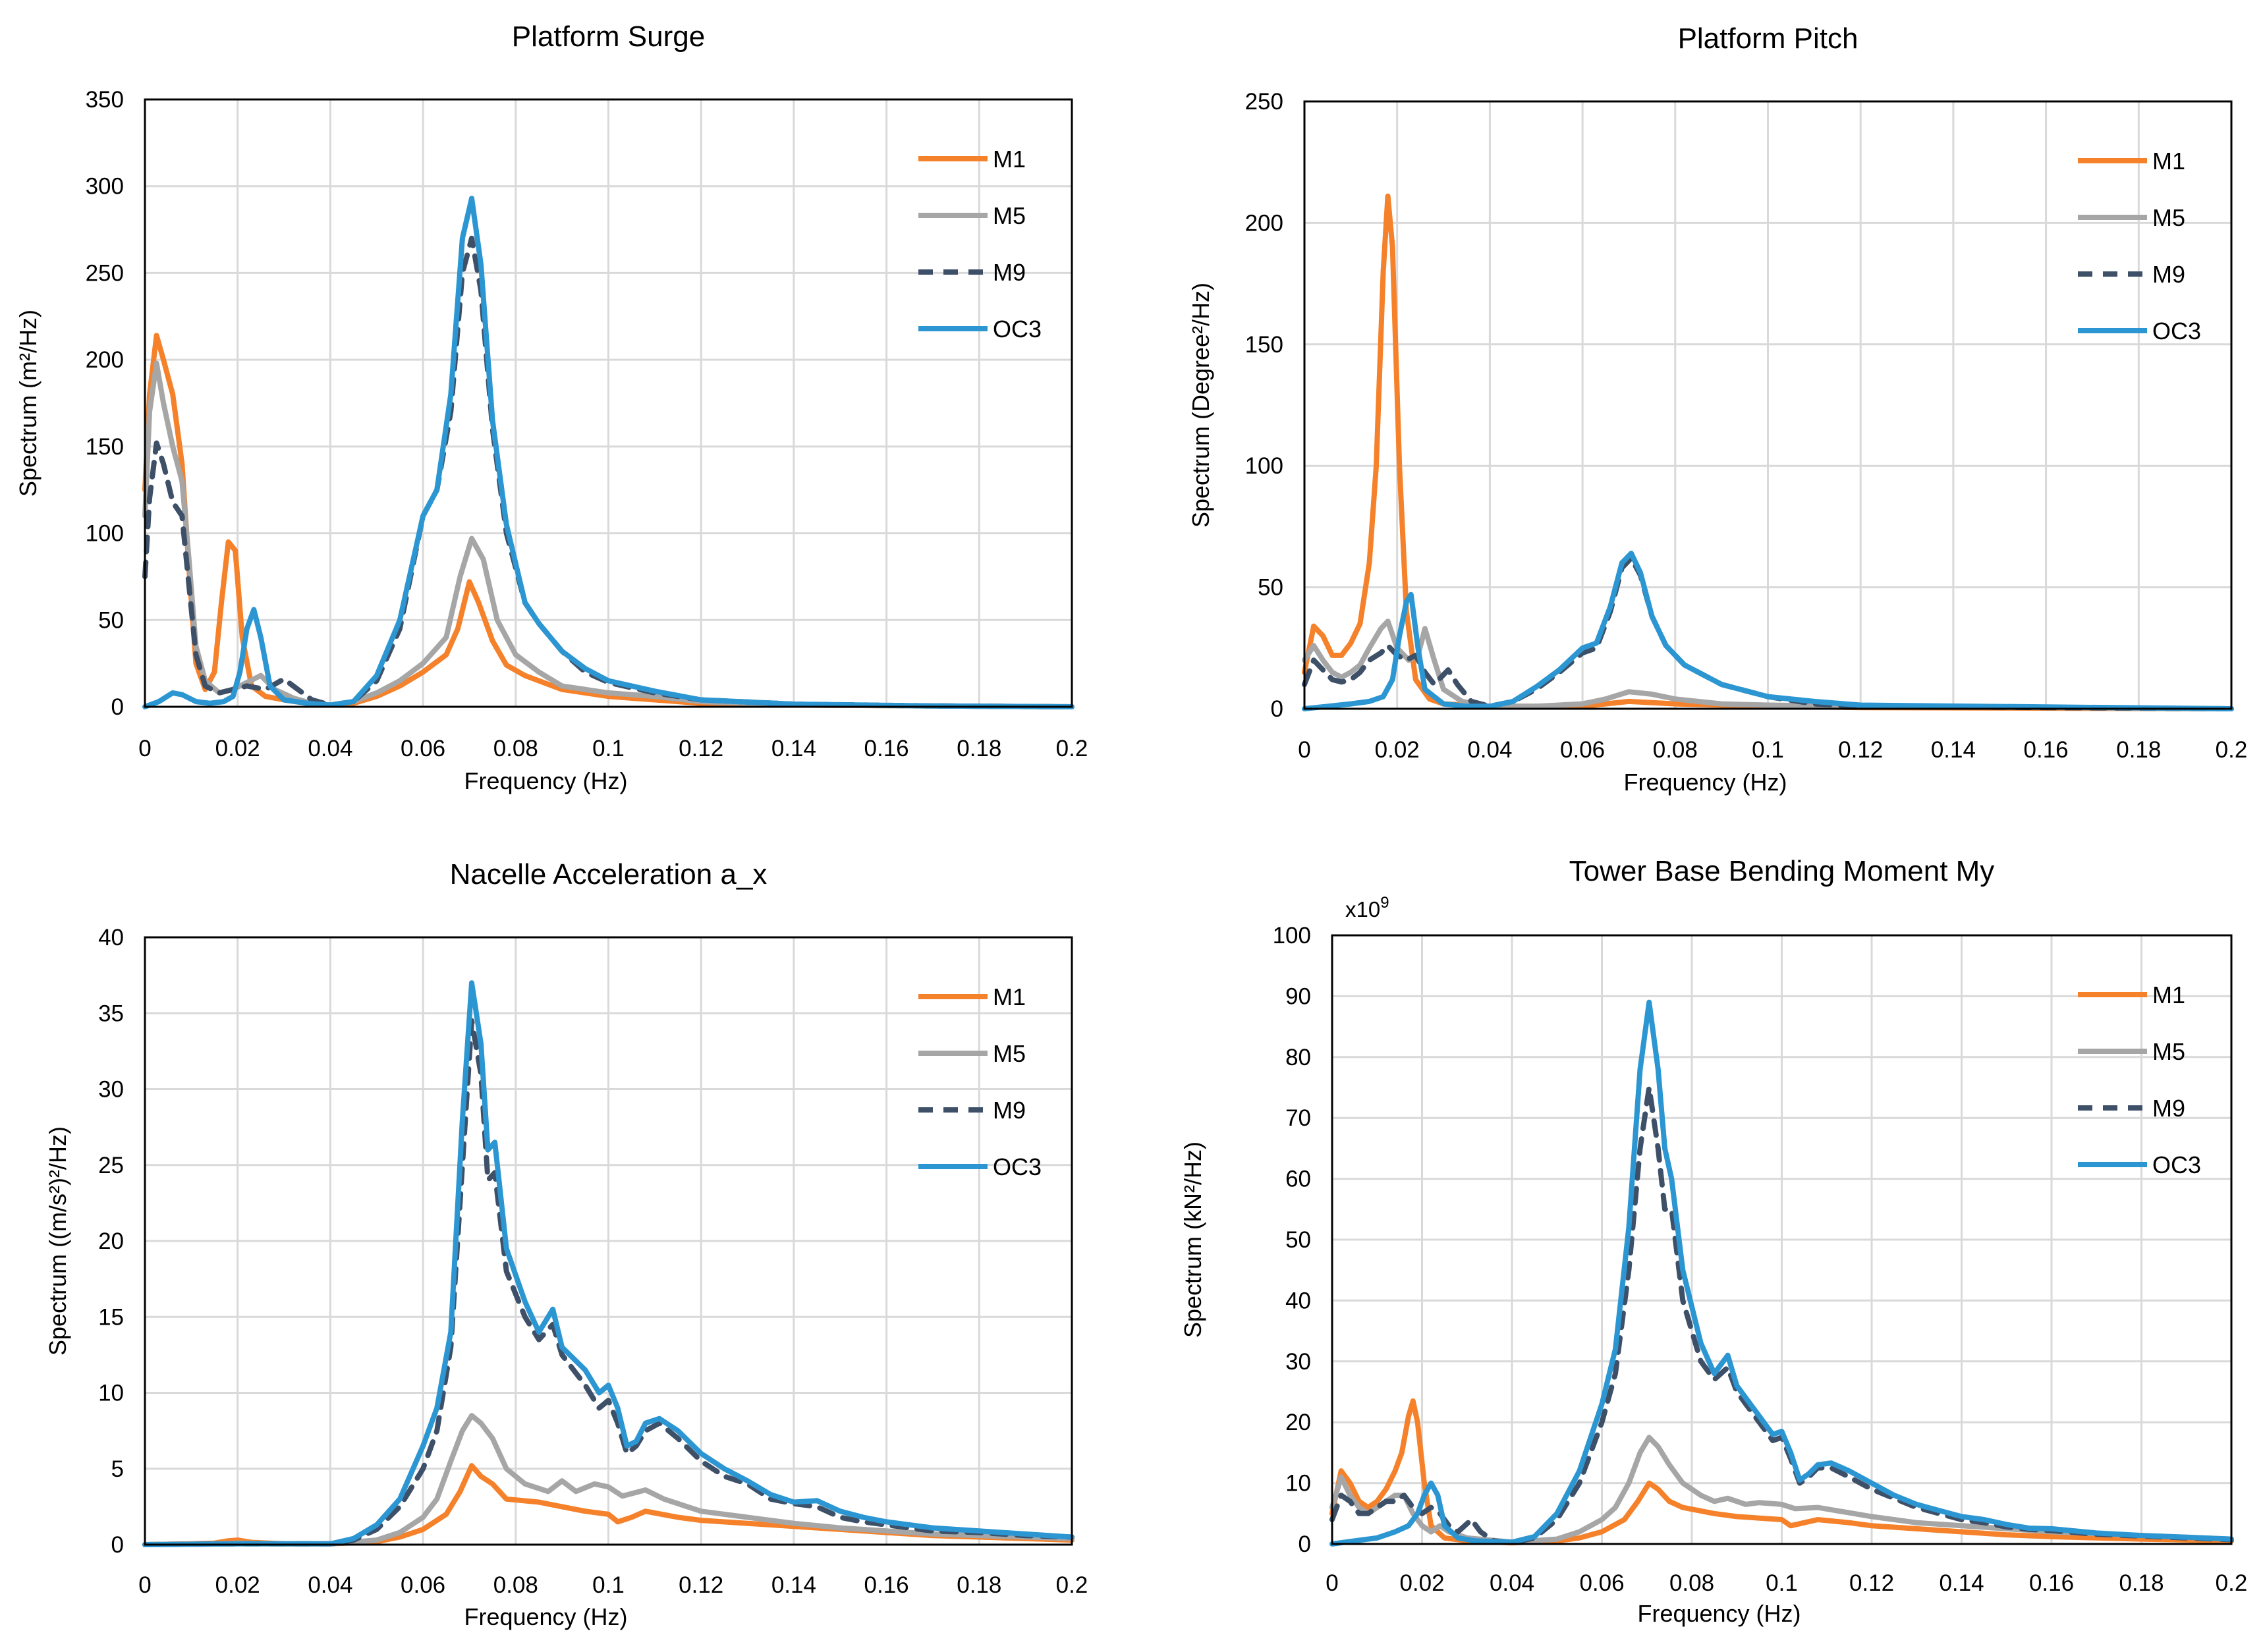  Describe the element at coordinates (1298, 1057) in the screenshot. I see `y-tick-label: 80` at that location.